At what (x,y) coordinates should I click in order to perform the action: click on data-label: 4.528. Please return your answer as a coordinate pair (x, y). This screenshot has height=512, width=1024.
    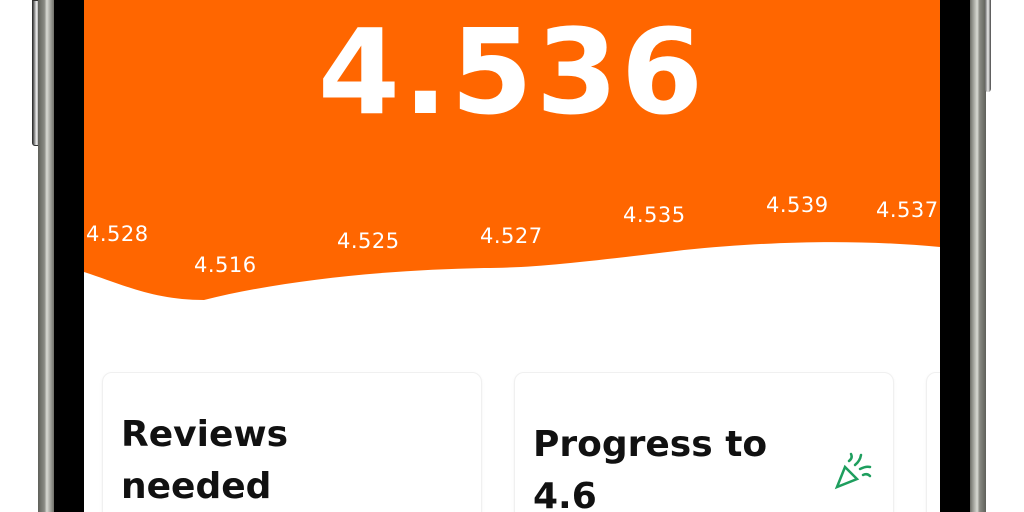
    Looking at the image, I should click on (117, 234).